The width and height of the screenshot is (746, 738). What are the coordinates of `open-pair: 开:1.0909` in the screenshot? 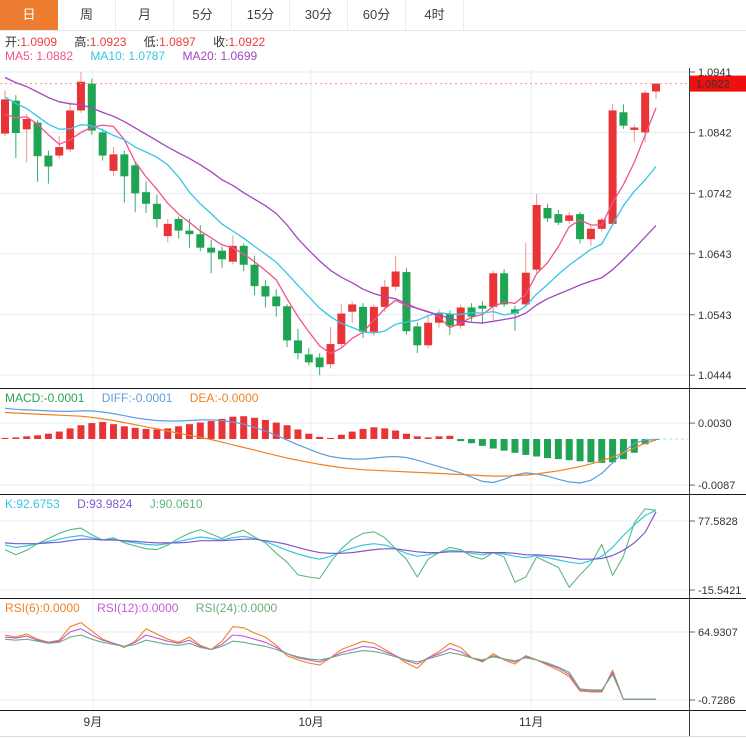 It's located at (31, 42).